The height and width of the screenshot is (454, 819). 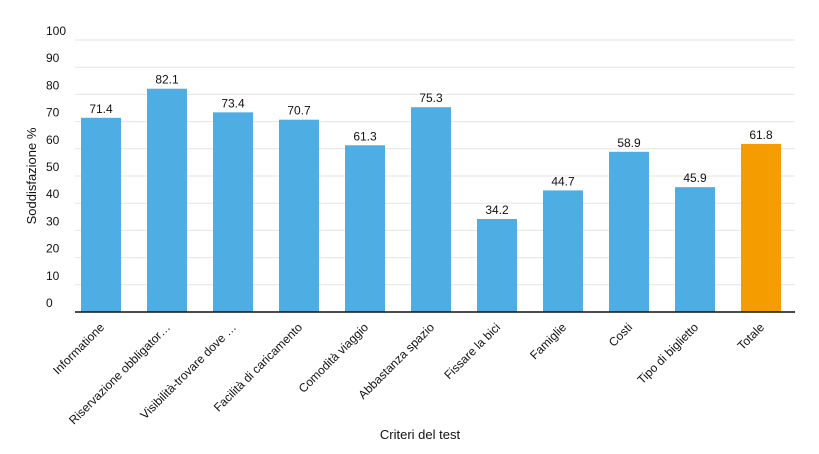 What do you see at coordinates (233, 103) in the screenshot?
I see `bar-value-label: 73.4` at bounding box center [233, 103].